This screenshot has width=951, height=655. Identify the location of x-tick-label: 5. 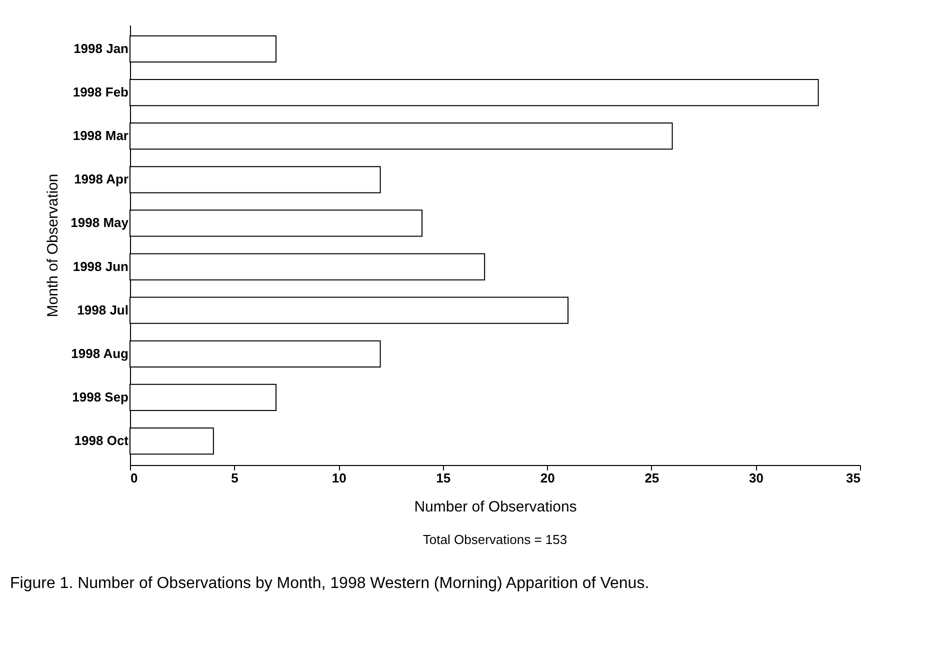
(234, 478).